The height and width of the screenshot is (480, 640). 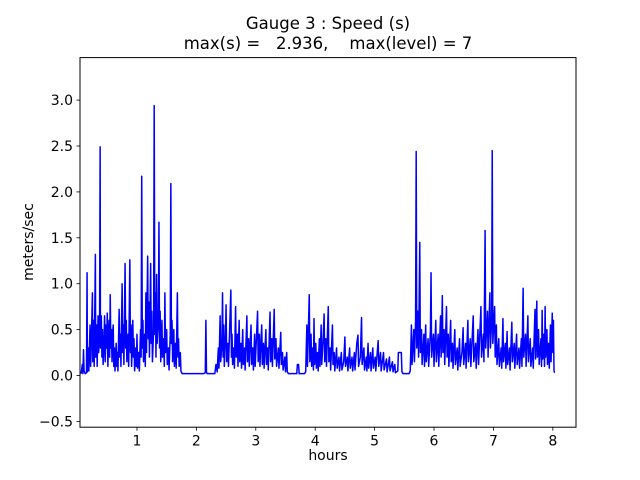 I want to click on x-tick-label: 4, so click(x=315, y=442).